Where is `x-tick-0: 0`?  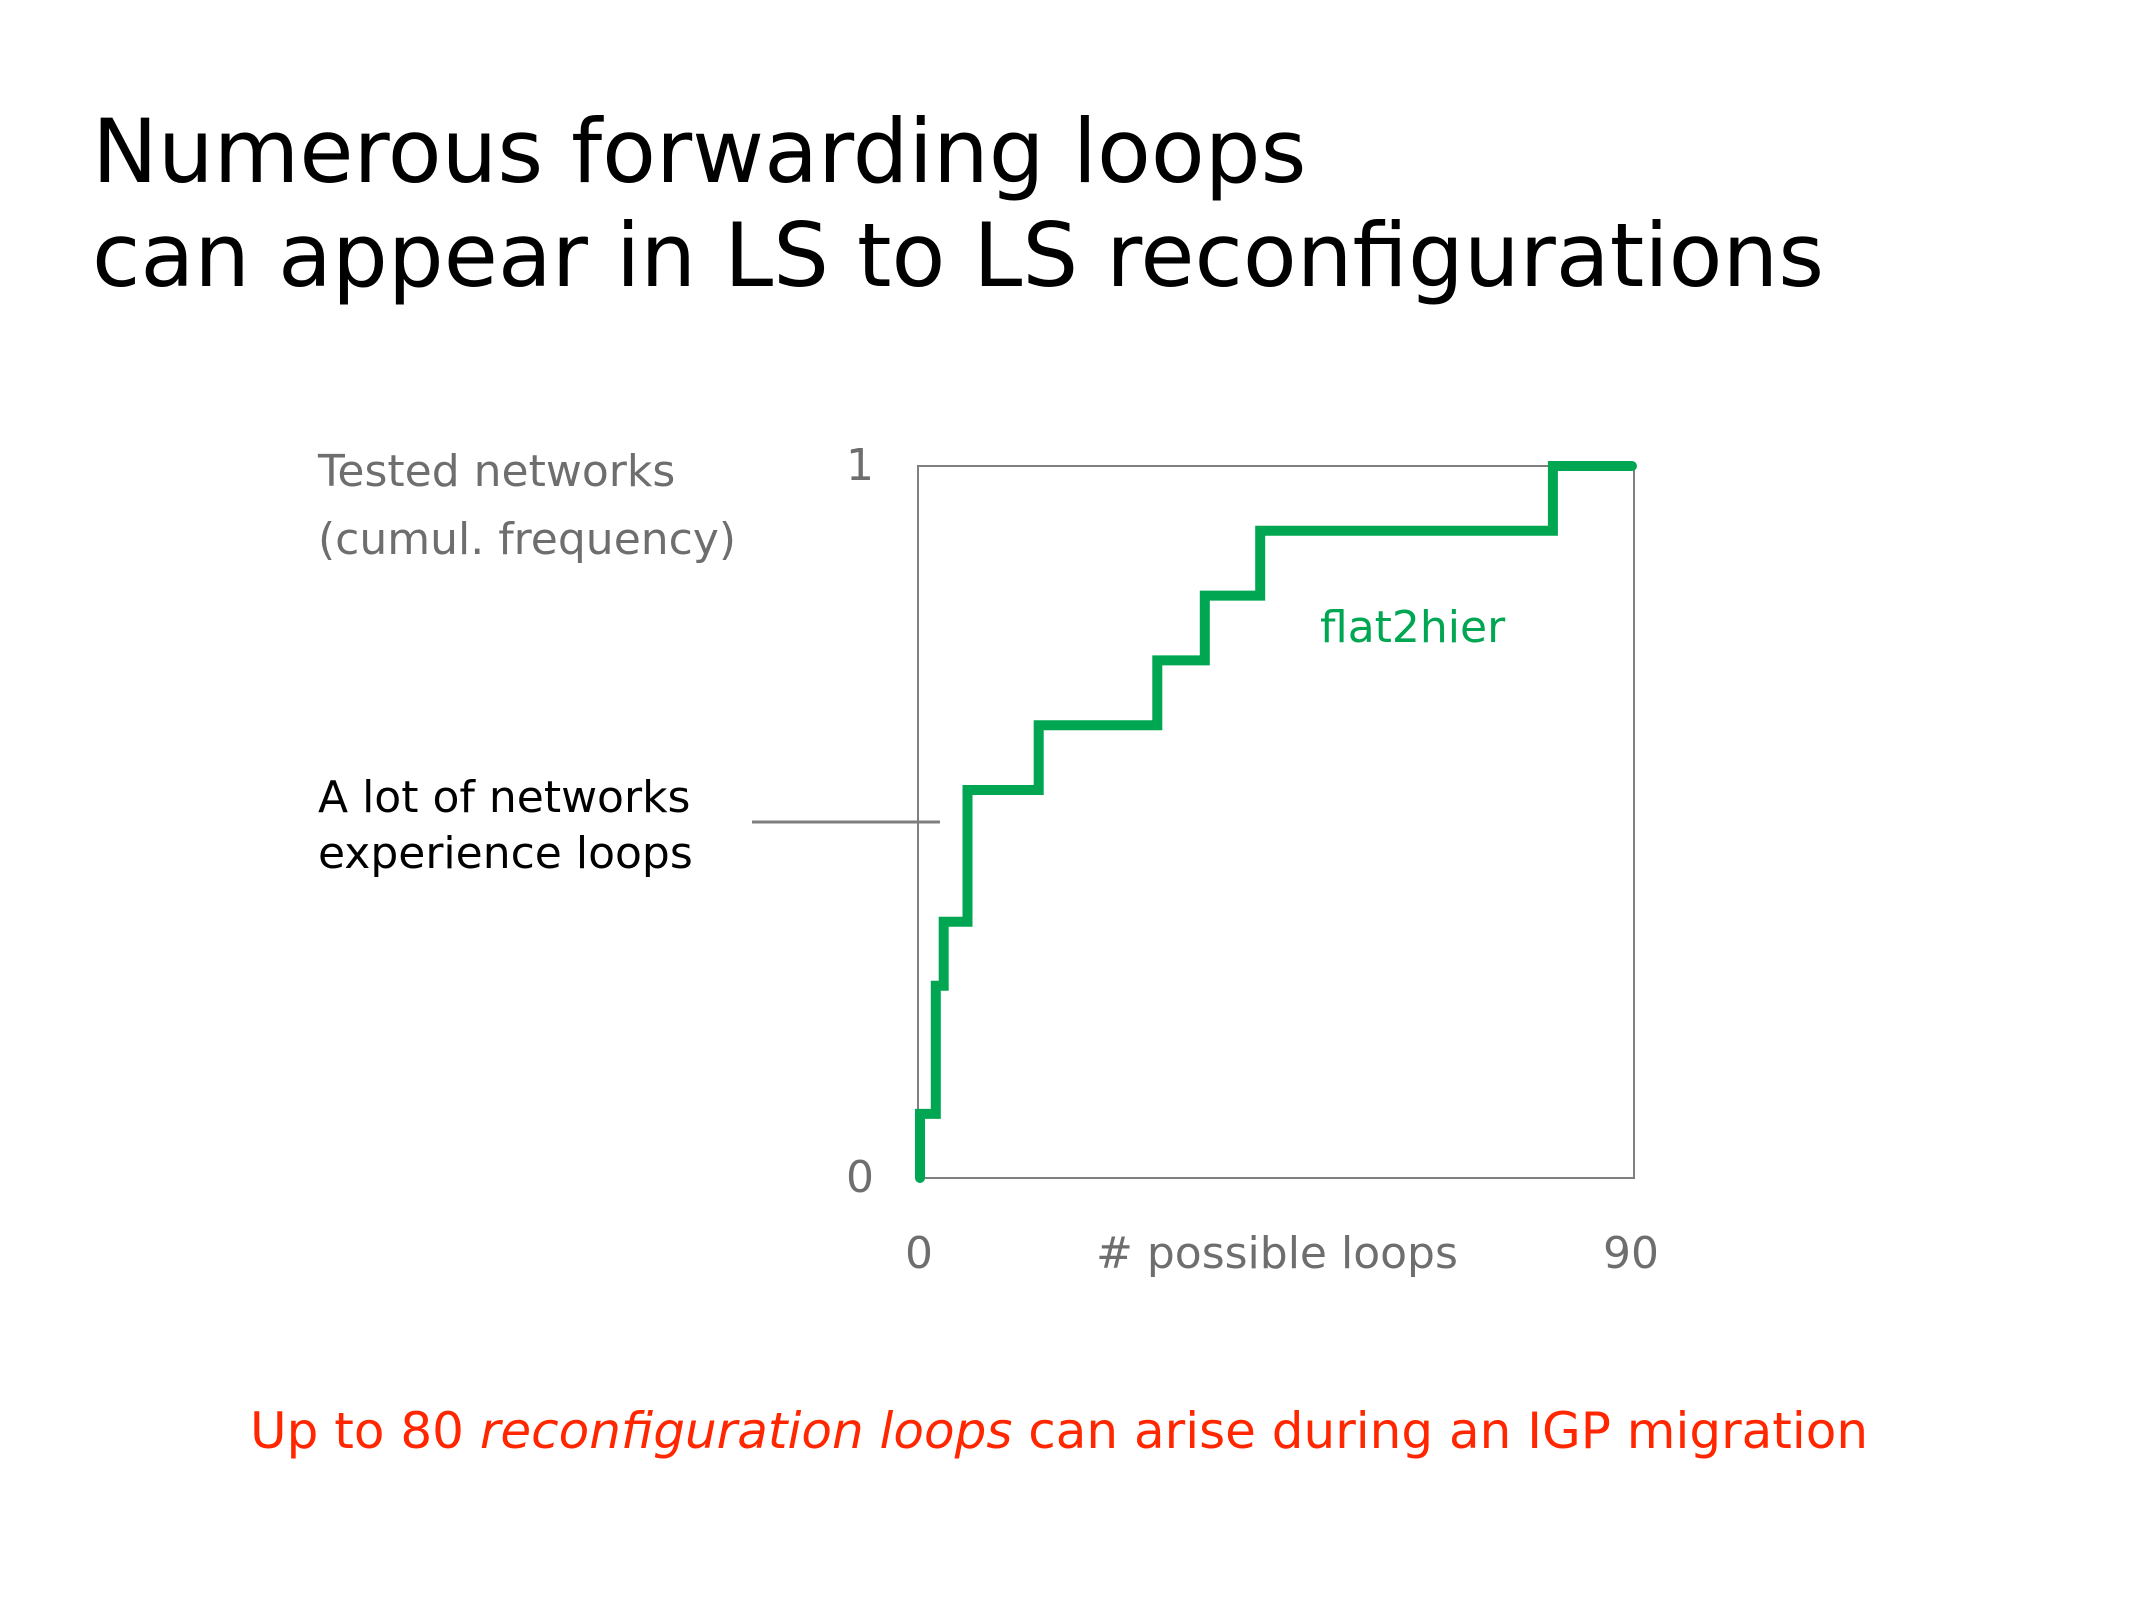 x-tick-0: 0 is located at coordinates (919, 1253).